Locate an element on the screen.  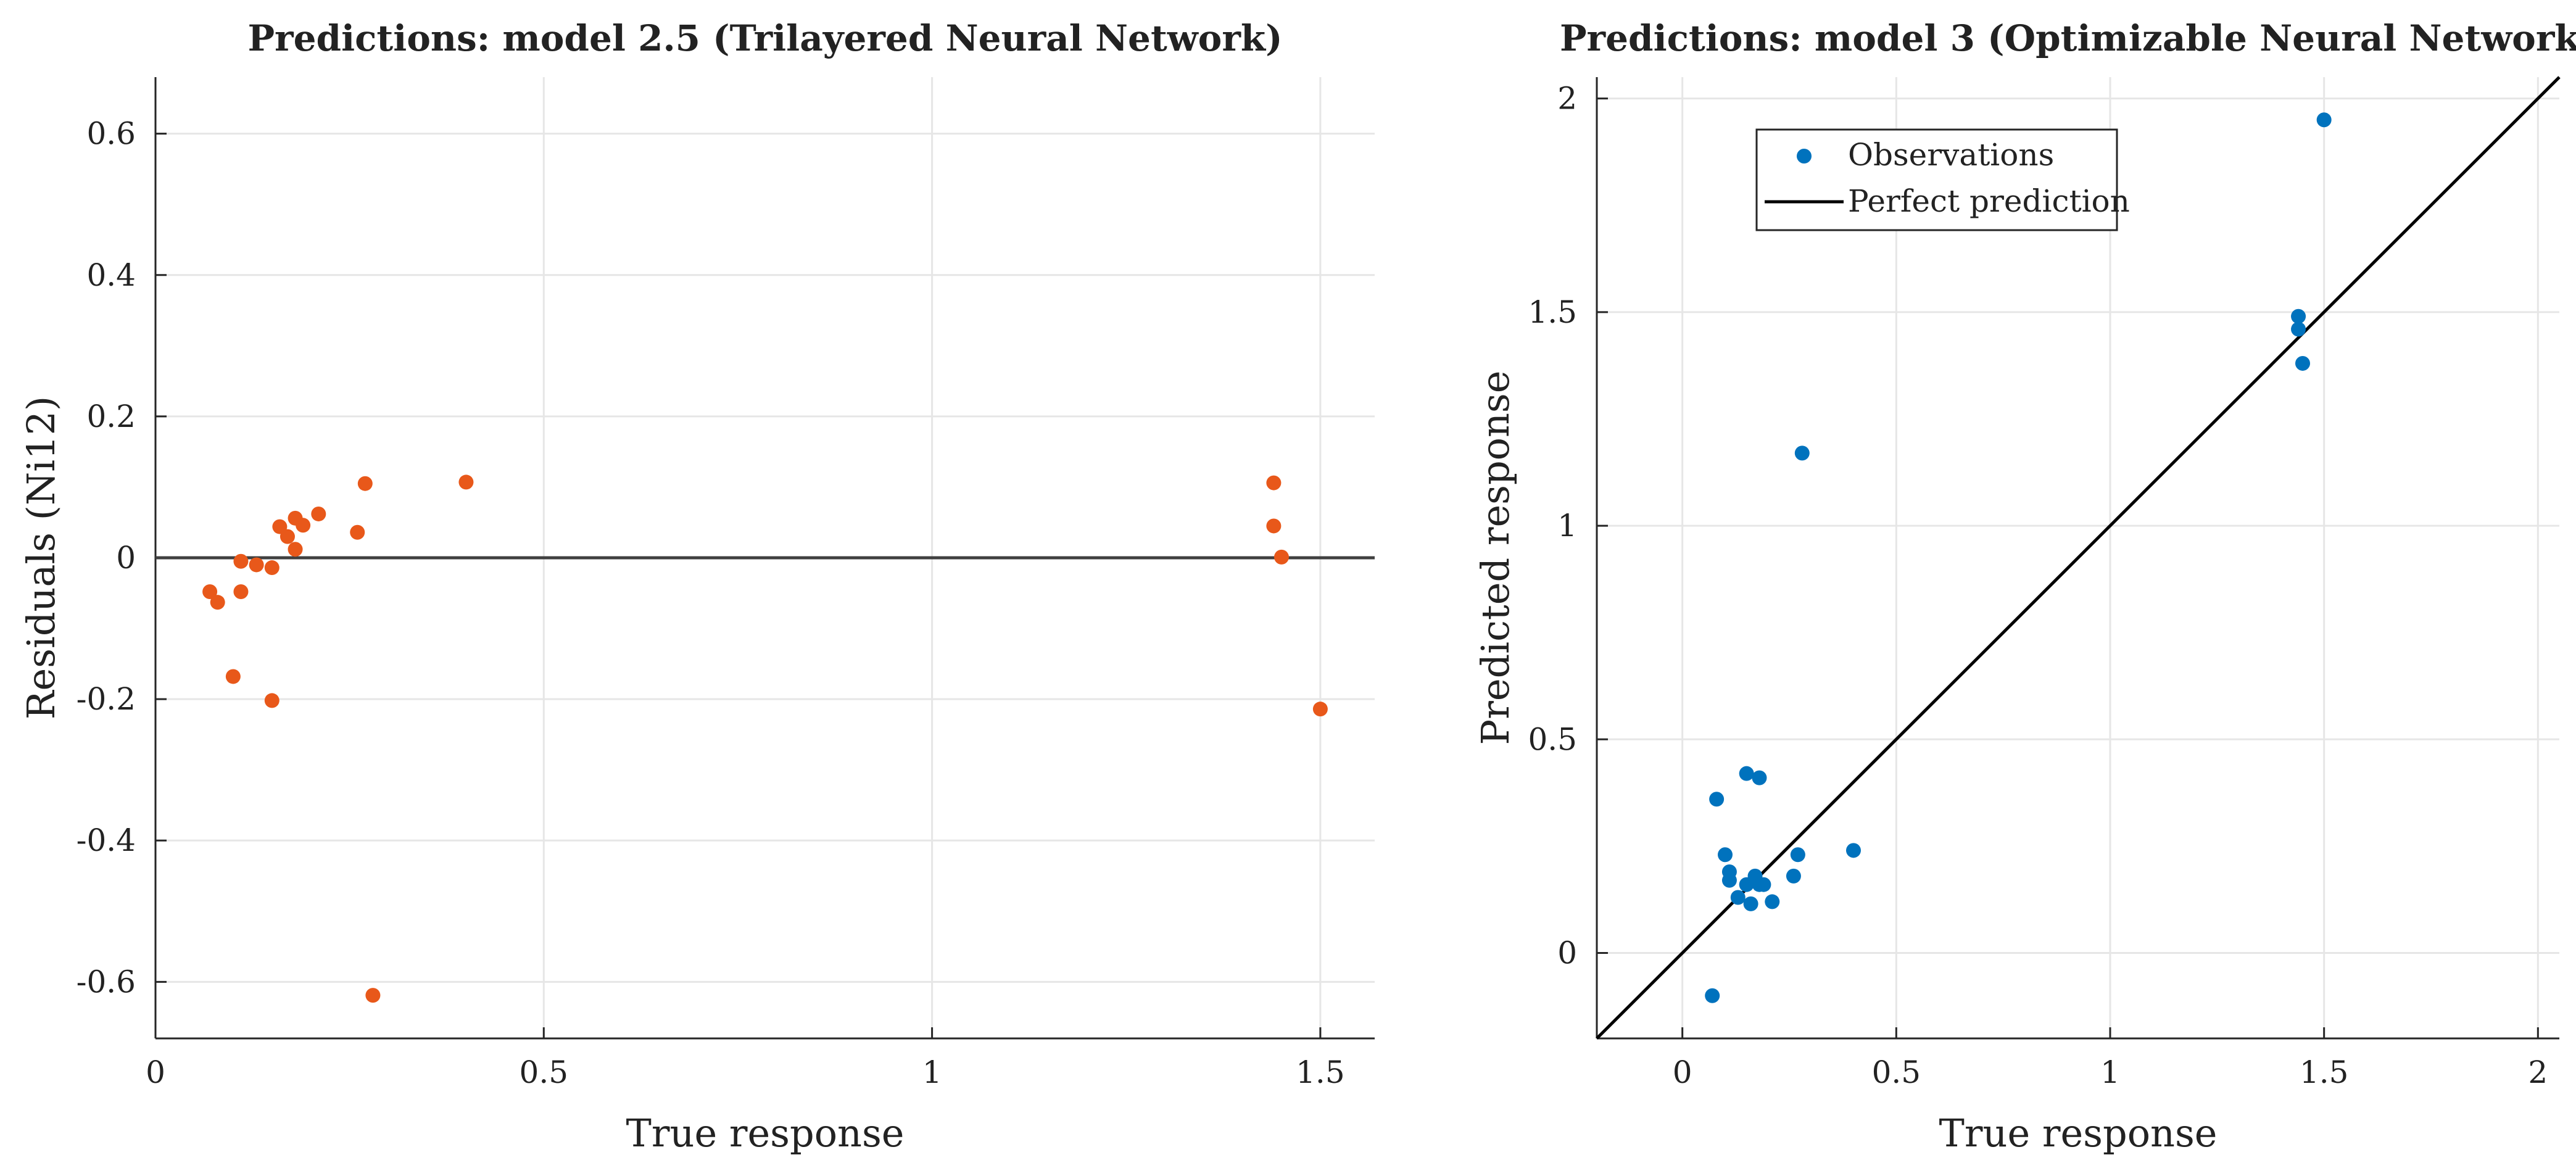
residuals-y-tick-label: -0.2 is located at coordinates (106, 699).